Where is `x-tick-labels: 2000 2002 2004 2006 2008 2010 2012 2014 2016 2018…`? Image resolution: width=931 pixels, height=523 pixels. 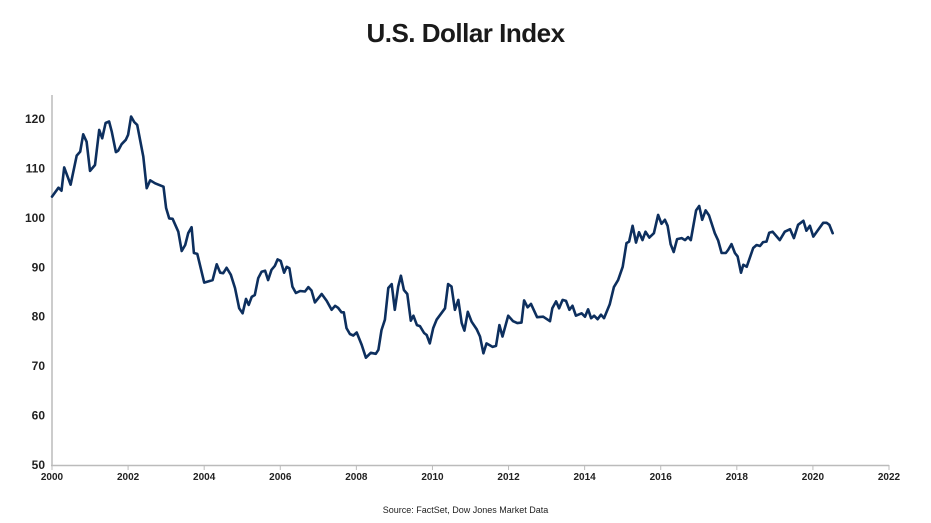 x-tick-labels: 2000 2002 2004 2006 2008 2010 2012 2014 2016 2018… is located at coordinates (471, 474).